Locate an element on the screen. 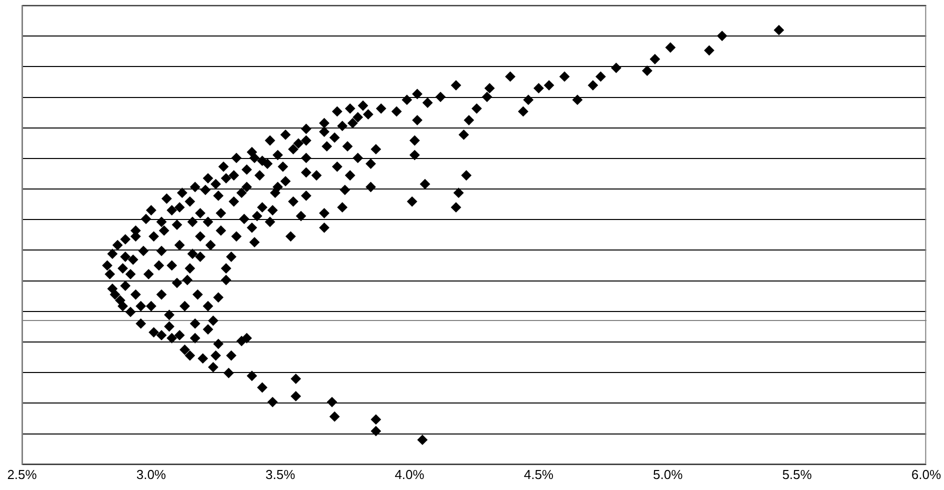  x-tick-label: 3.5% is located at coordinates (281, 474).